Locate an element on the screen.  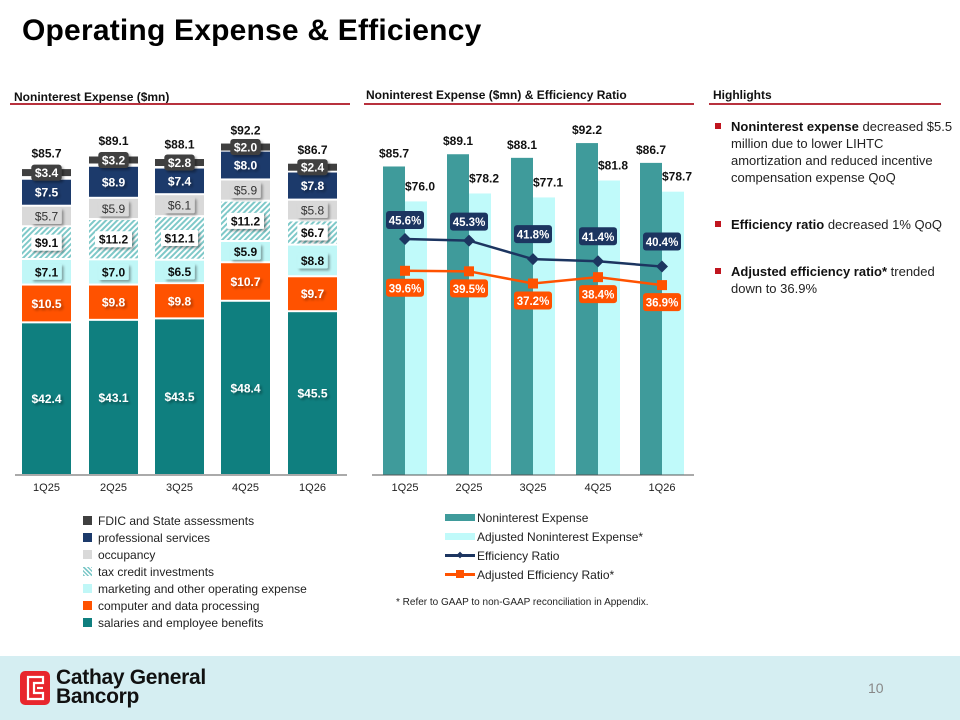
logo-line-2: Bancorp is located at coordinates (98, 696).